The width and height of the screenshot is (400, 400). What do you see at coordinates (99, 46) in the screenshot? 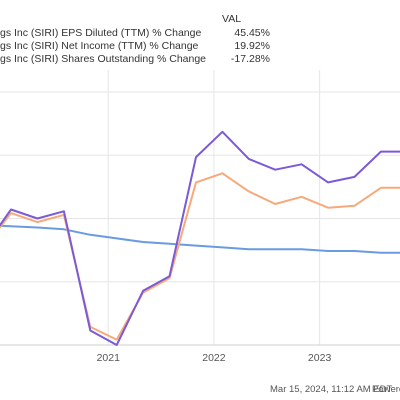
I see `legend-series-name-1: gs Inc (SIRI) Net Income (TTM) % Change` at bounding box center [99, 46].